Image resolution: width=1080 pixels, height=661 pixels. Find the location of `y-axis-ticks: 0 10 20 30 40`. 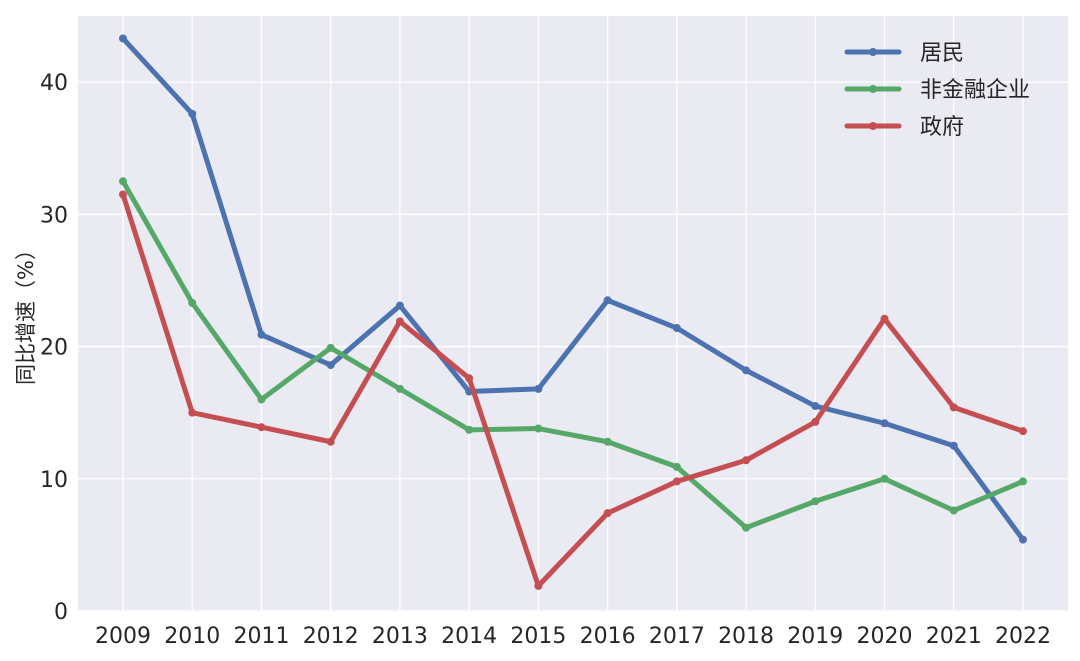

y-axis-ticks: 0 10 20 30 40 is located at coordinates (54, 348).